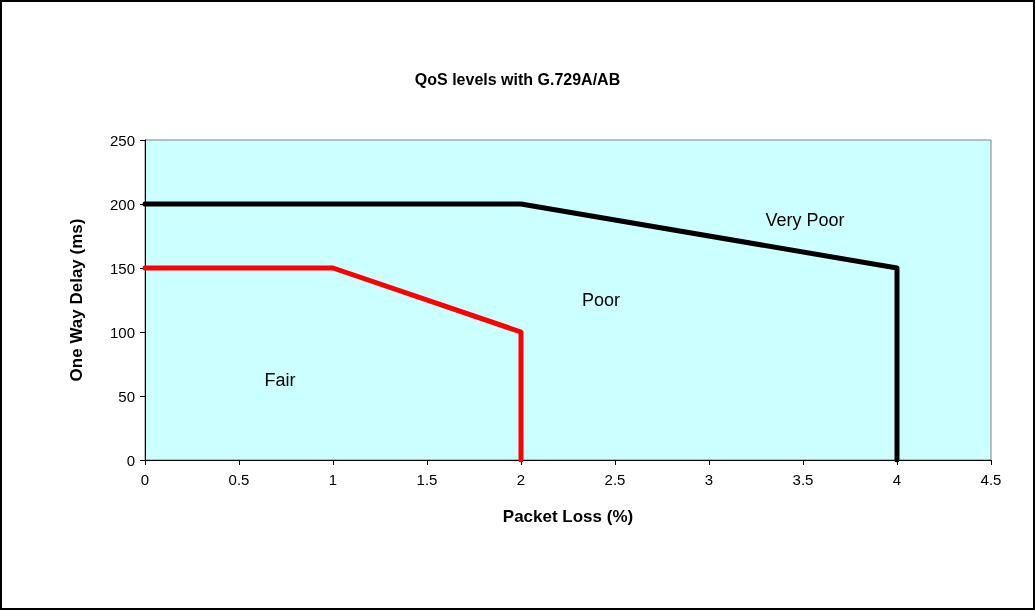 This screenshot has height=610, width=1035. What do you see at coordinates (122, 268) in the screenshot?
I see `y-tick-label: 150` at bounding box center [122, 268].